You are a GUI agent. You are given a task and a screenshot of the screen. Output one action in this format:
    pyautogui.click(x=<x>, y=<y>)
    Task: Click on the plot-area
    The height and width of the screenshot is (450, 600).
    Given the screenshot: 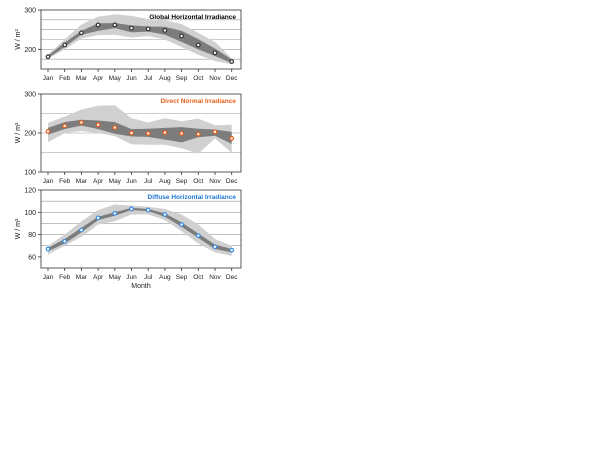 What is the action you would take?
    pyautogui.click(x=141, y=229)
    